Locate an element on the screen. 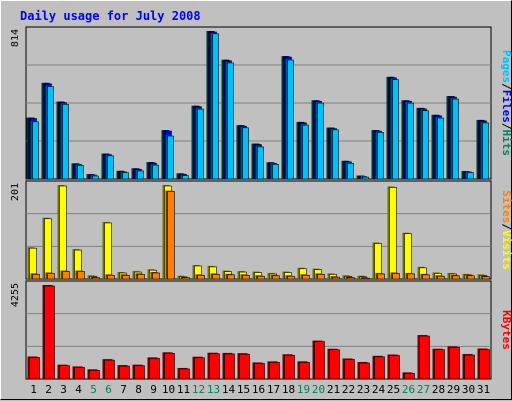 The image size is (512, 401). kbytes-bar-17-face is located at coordinates (274, 371).